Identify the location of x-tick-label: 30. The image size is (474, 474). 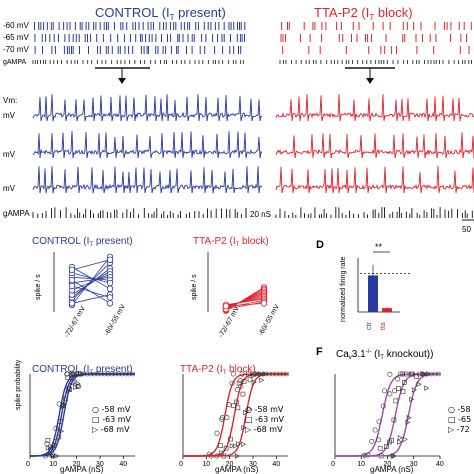
(253, 464).